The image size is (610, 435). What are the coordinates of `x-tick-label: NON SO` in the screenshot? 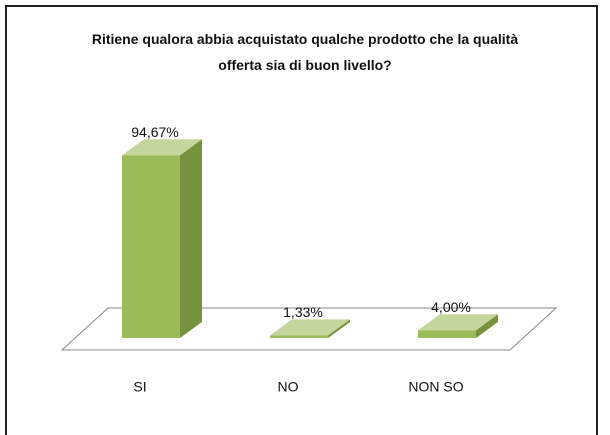 It's located at (435, 387).